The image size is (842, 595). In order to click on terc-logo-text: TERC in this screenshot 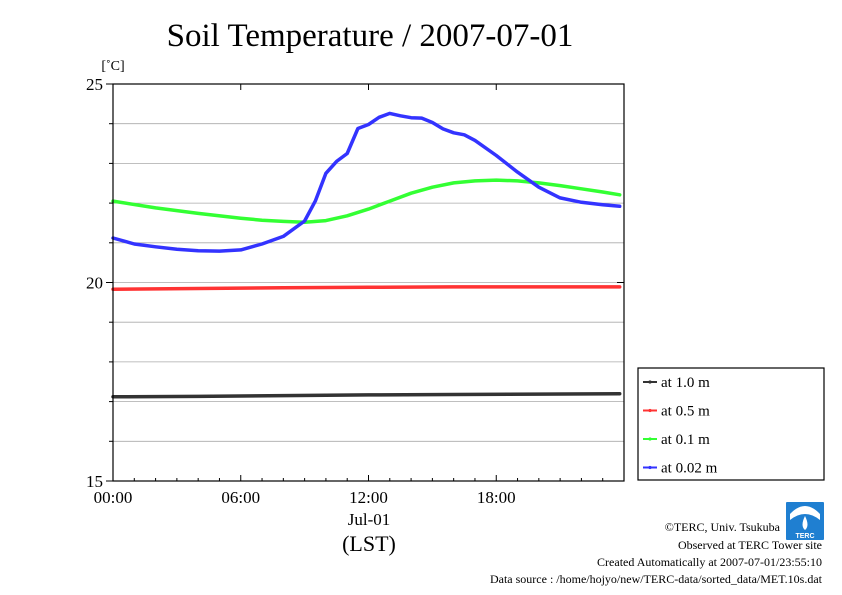, I will do `click(804, 536)`.